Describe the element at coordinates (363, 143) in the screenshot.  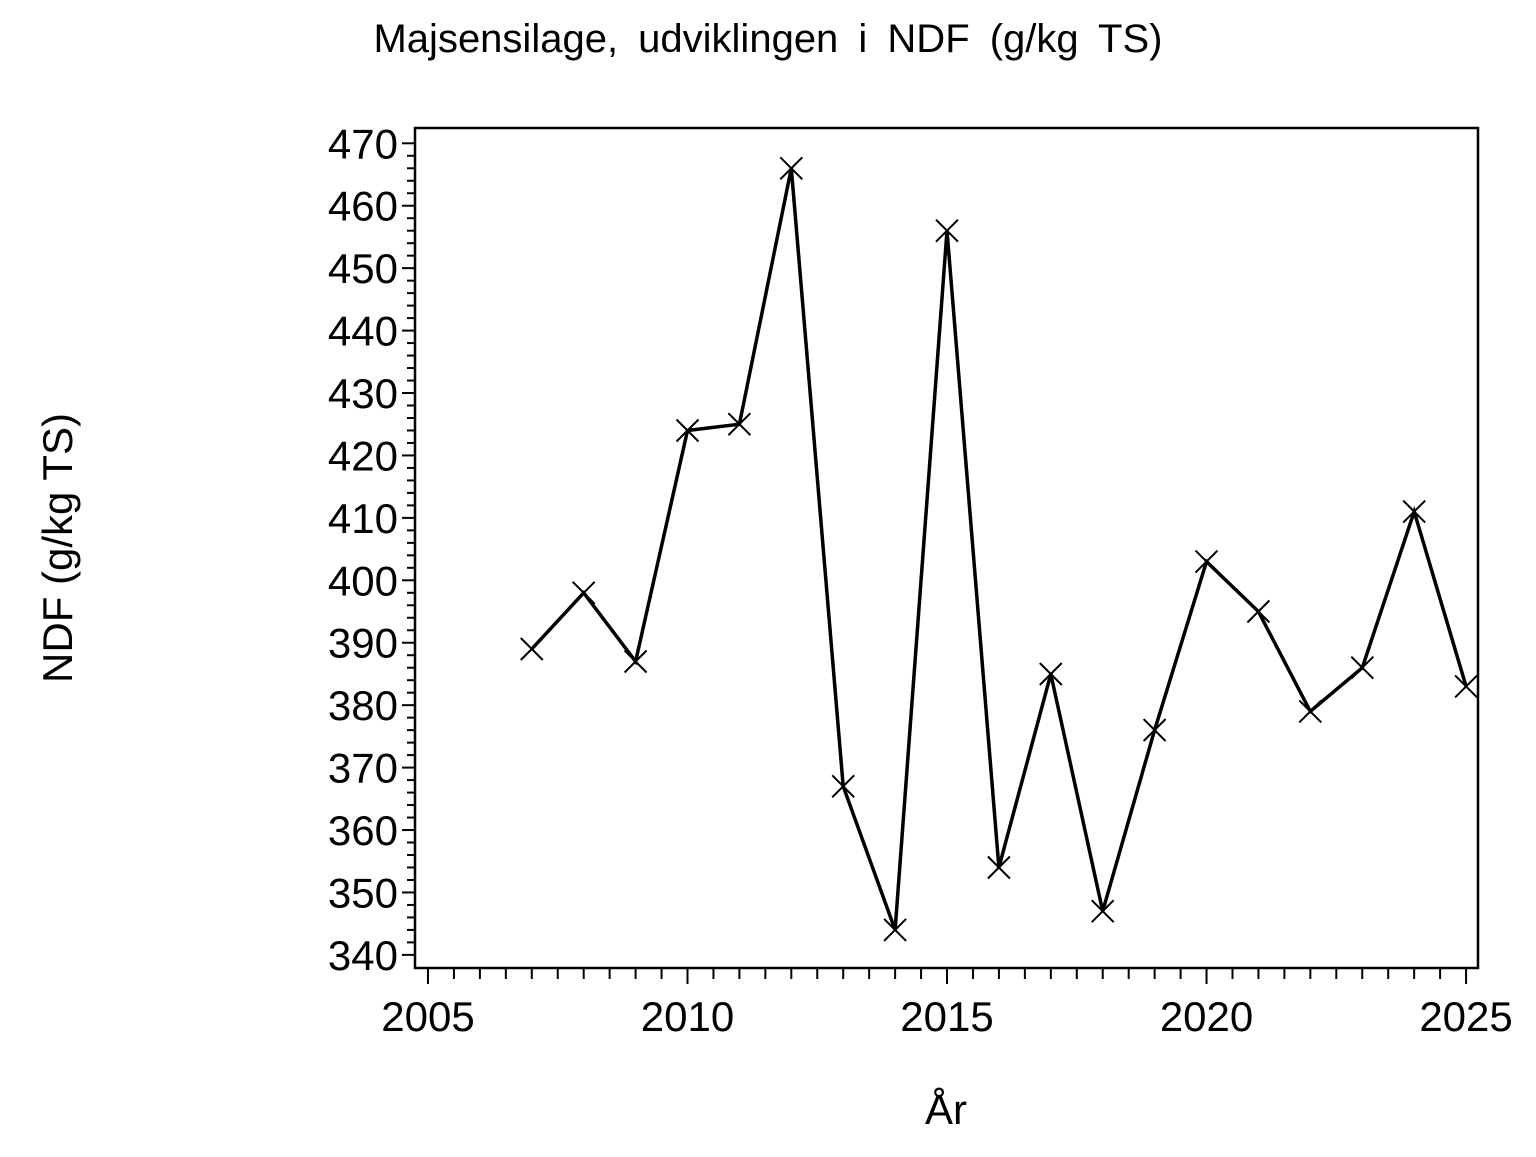
I see `y-tick-label: 470` at that location.